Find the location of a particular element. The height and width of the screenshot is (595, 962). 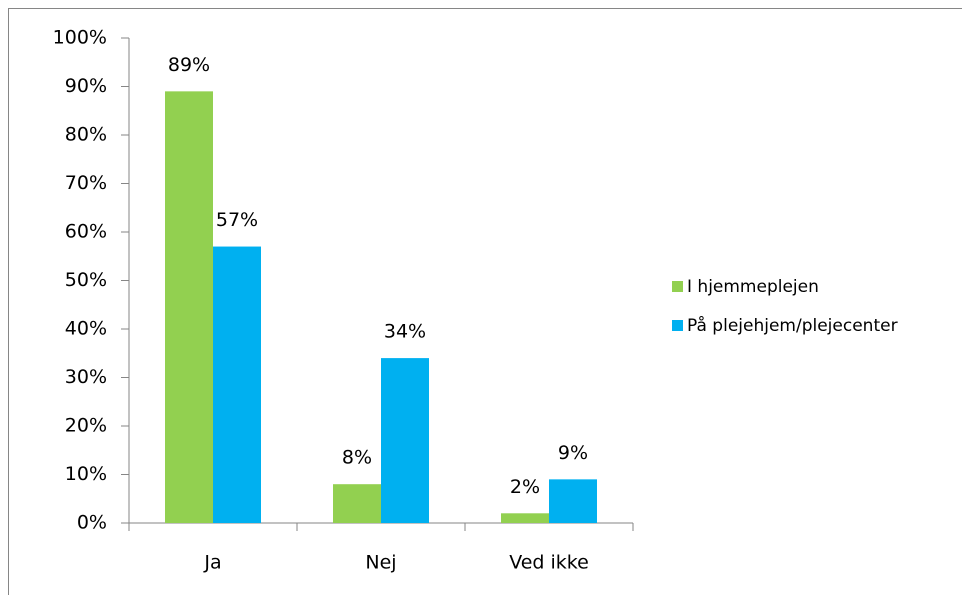

data-label: 2% is located at coordinates (525, 487).